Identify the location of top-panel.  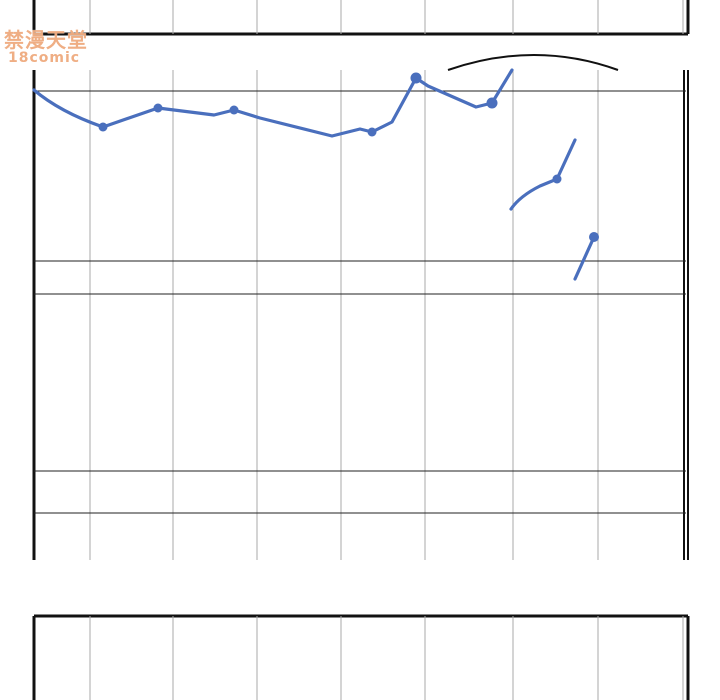
(361, 18).